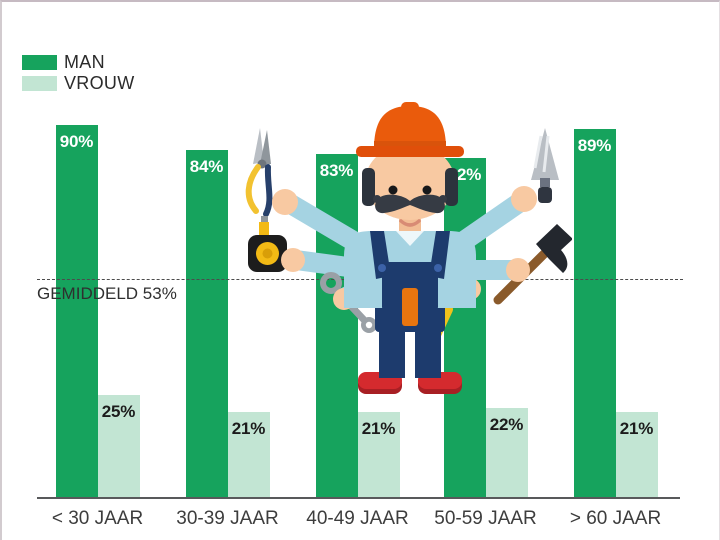 This screenshot has height=540, width=720. What do you see at coordinates (76, 141) in the screenshot?
I see `bar-value-label: 90%` at bounding box center [76, 141].